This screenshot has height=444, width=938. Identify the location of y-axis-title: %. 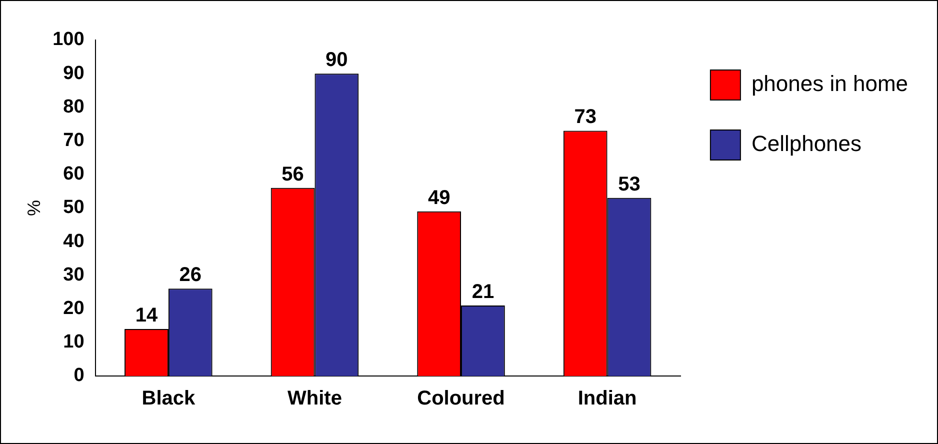
(34, 208).